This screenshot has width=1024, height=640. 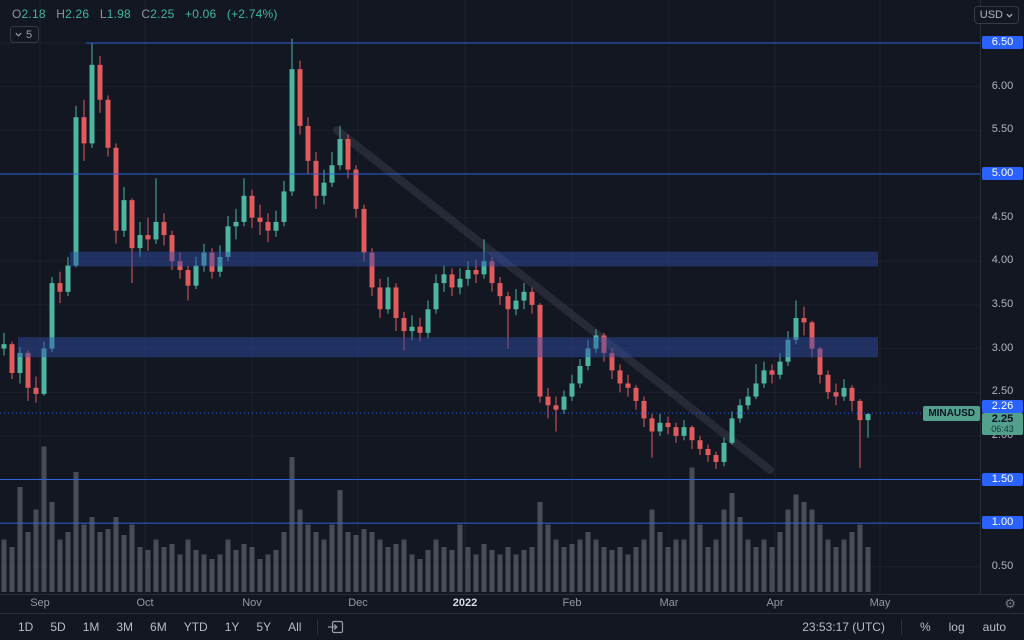 I want to click on price-line-label: 6.50, so click(x=1002, y=42).